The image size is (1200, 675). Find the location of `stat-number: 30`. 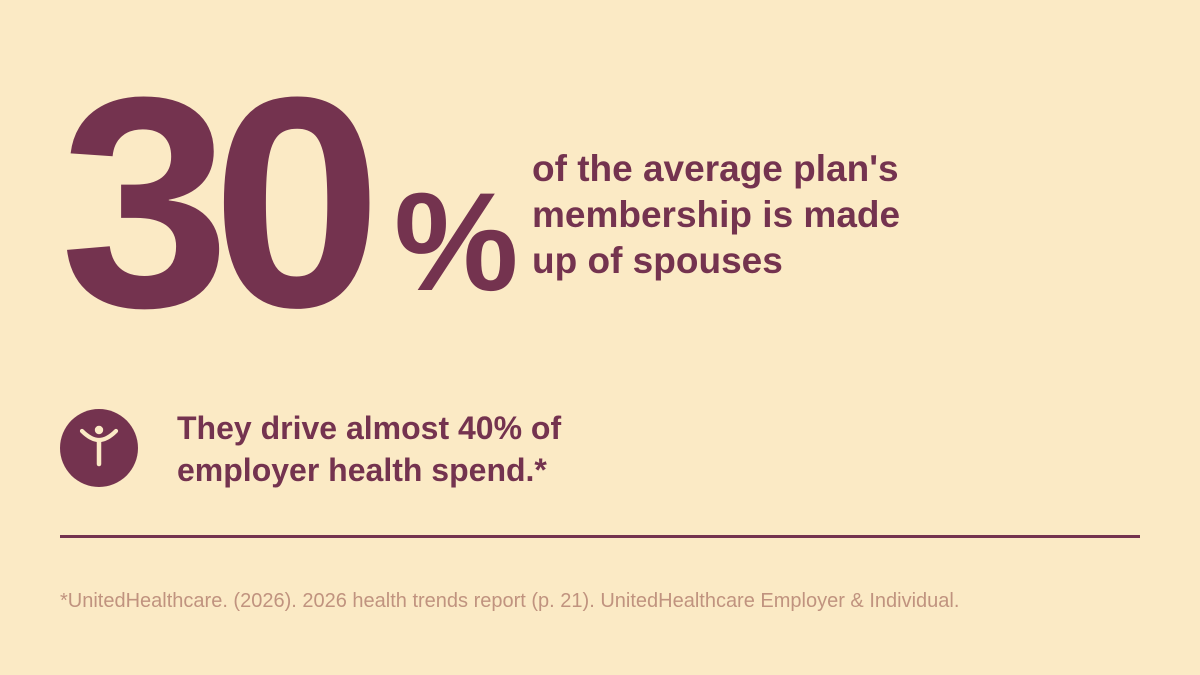

stat-number: 30 is located at coordinates (221, 202).